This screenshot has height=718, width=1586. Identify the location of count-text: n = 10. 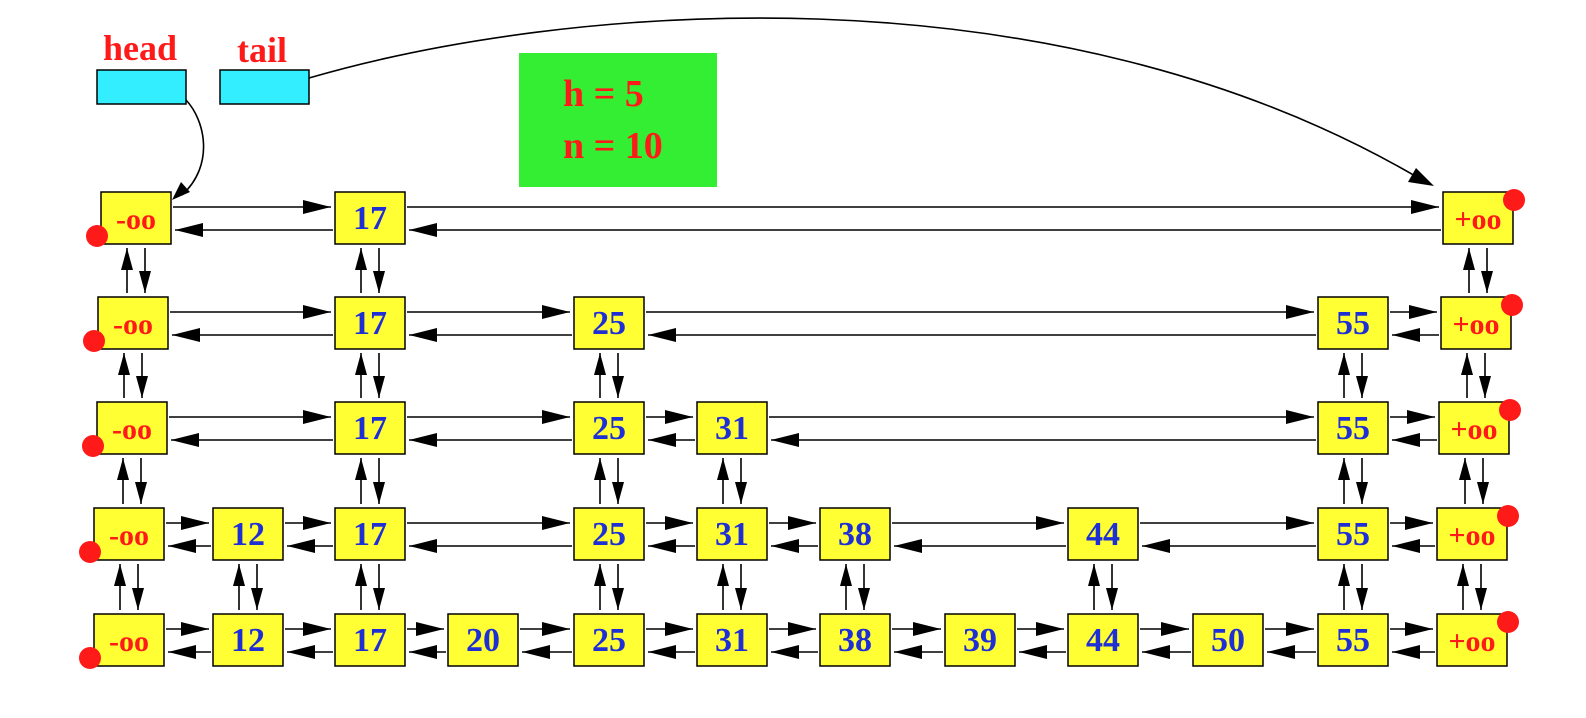
(613, 146).